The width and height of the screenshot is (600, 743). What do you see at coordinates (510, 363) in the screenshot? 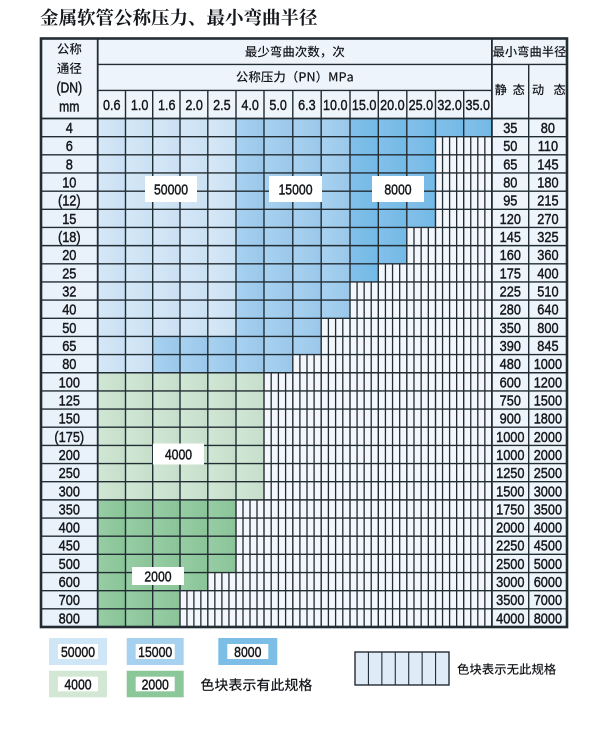
I see `svg-text: 480` at bounding box center [510, 363].